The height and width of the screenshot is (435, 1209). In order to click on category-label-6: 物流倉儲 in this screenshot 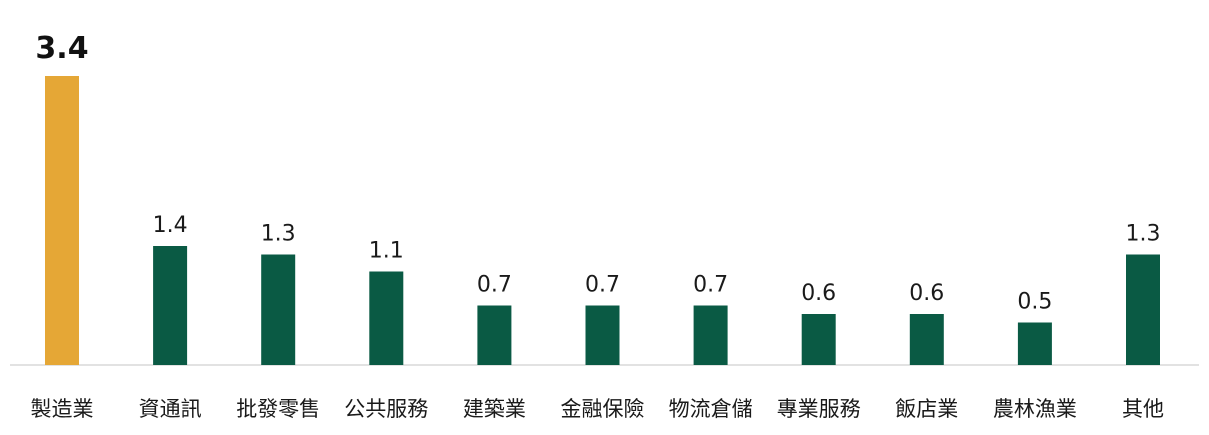, I will do `click(711, 409)`.